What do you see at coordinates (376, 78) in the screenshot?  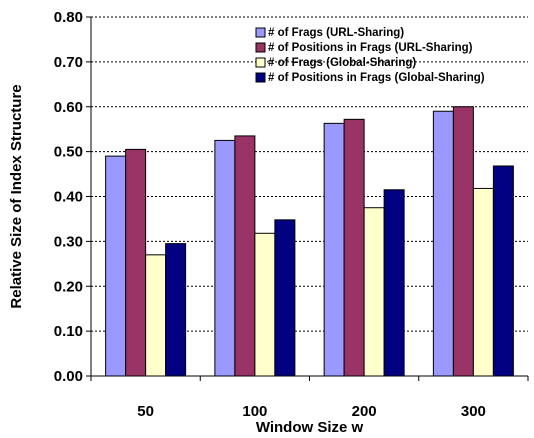 I see `legend-label: # of Positions in Frags (Global-Sharing)` at bounding box center [376, 78].